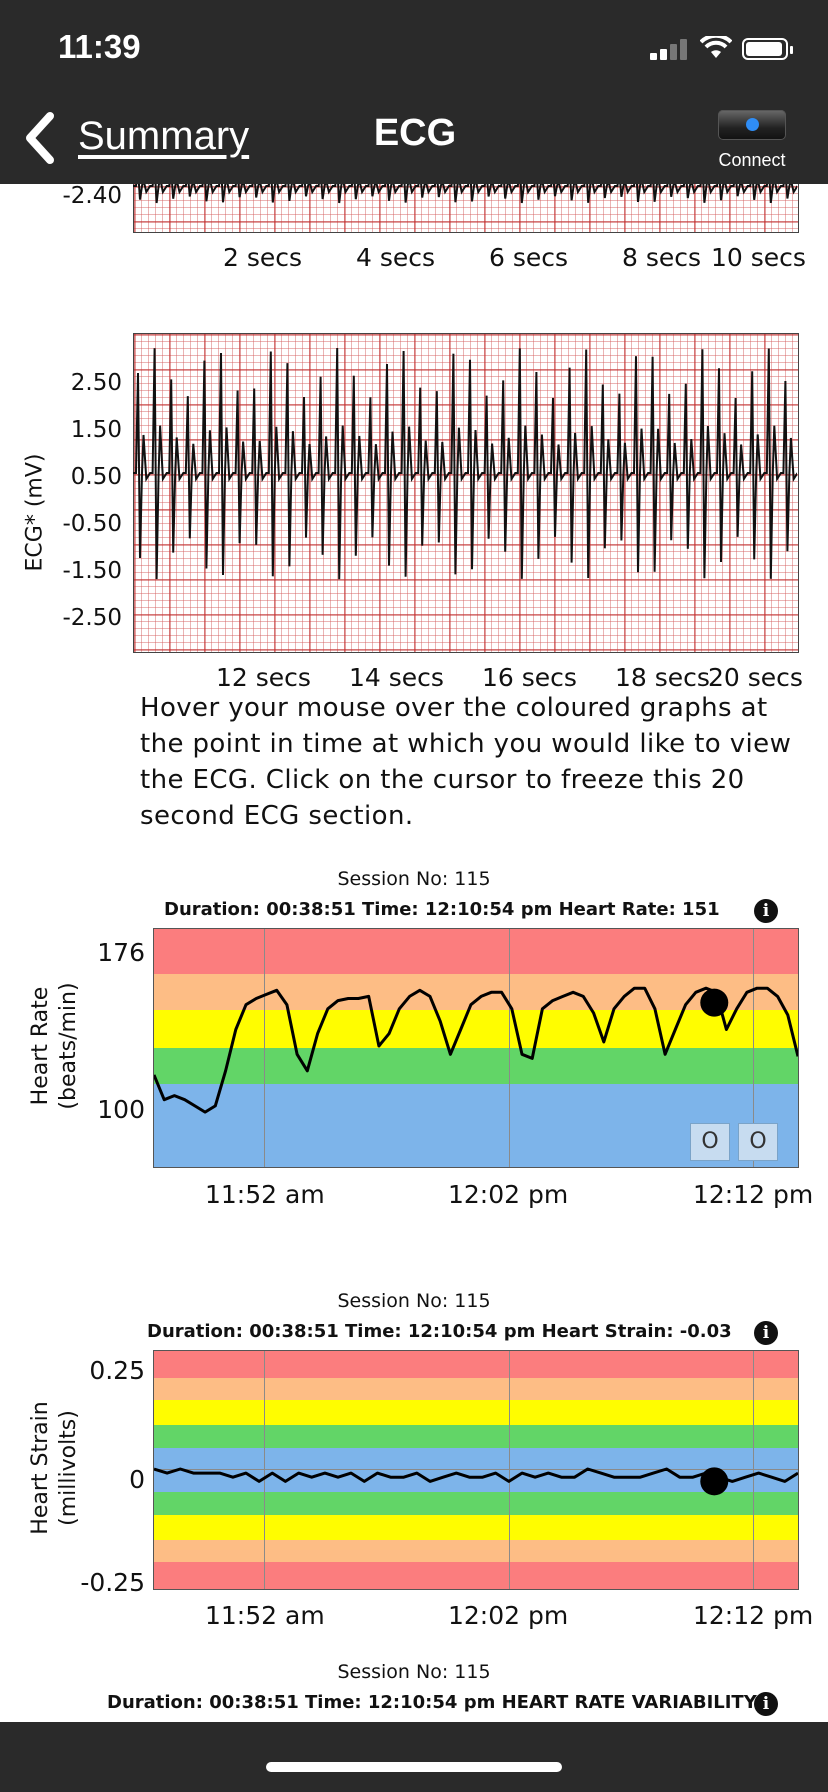  Describe the element at coordinates (415, 133) in the screenshot. I see `page-title: ECG` at that location.